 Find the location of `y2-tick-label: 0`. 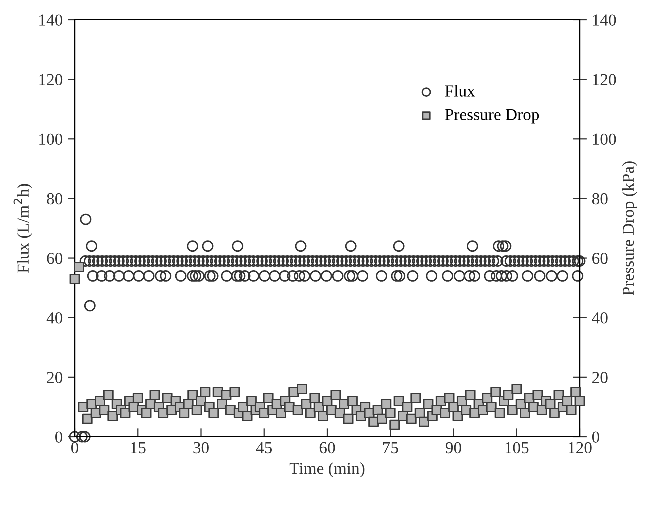

y2-tick-label: 0 is located at coordinates (596, 437).